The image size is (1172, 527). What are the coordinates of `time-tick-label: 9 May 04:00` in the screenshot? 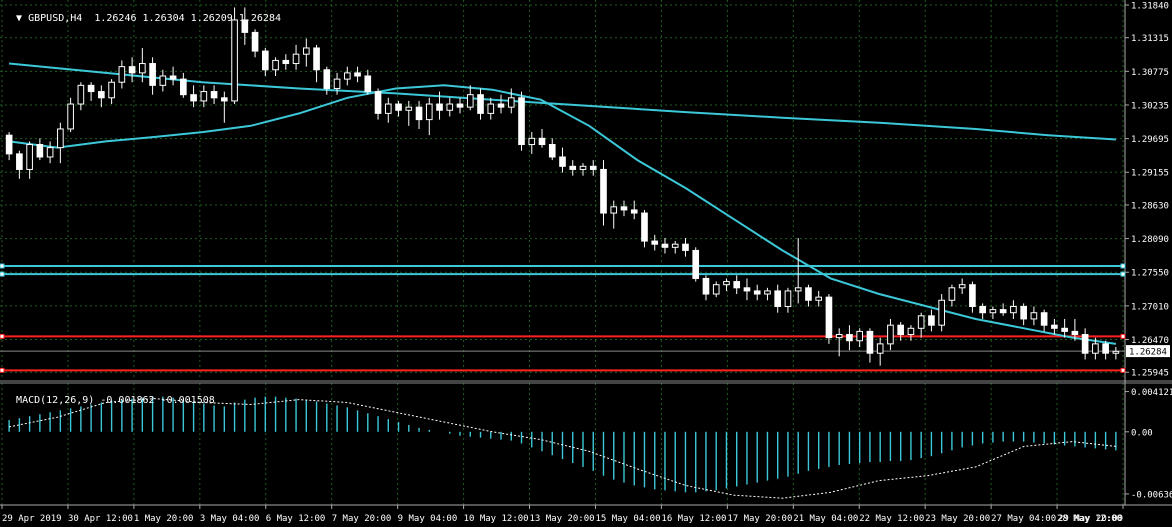 It's located at (428, 519).